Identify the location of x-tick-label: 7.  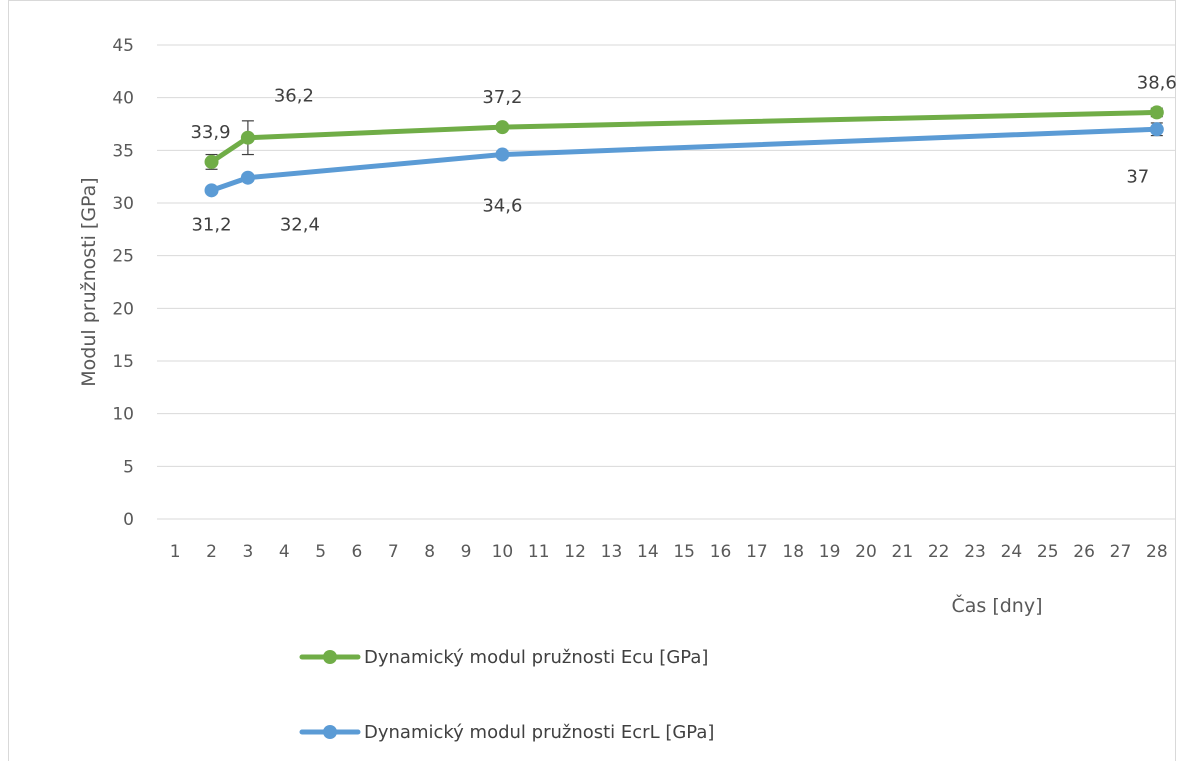
(393, 552).